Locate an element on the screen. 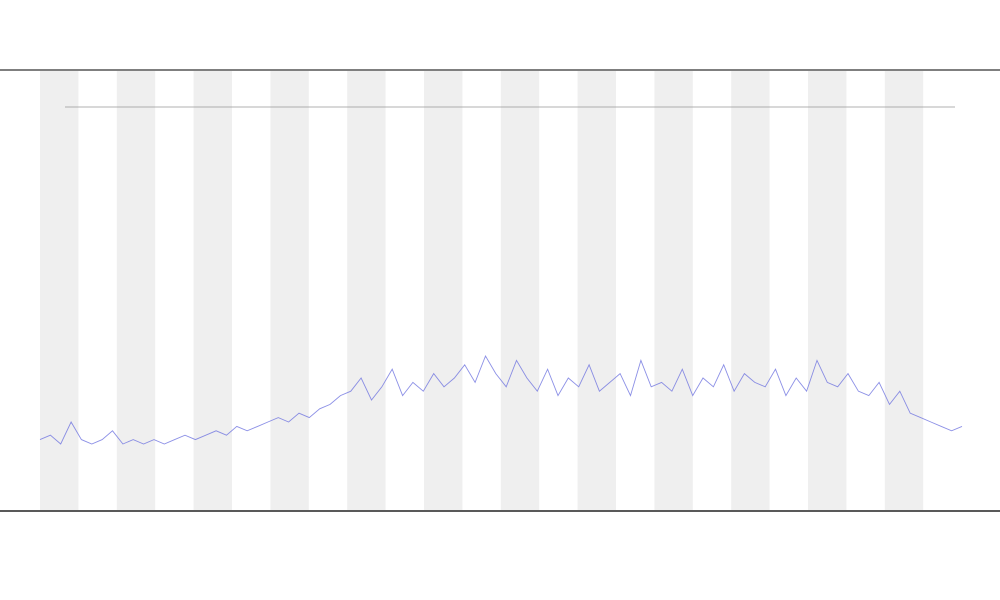 This screenshot has height=600, width=1000. data-line is located at coordinates (501, 399).